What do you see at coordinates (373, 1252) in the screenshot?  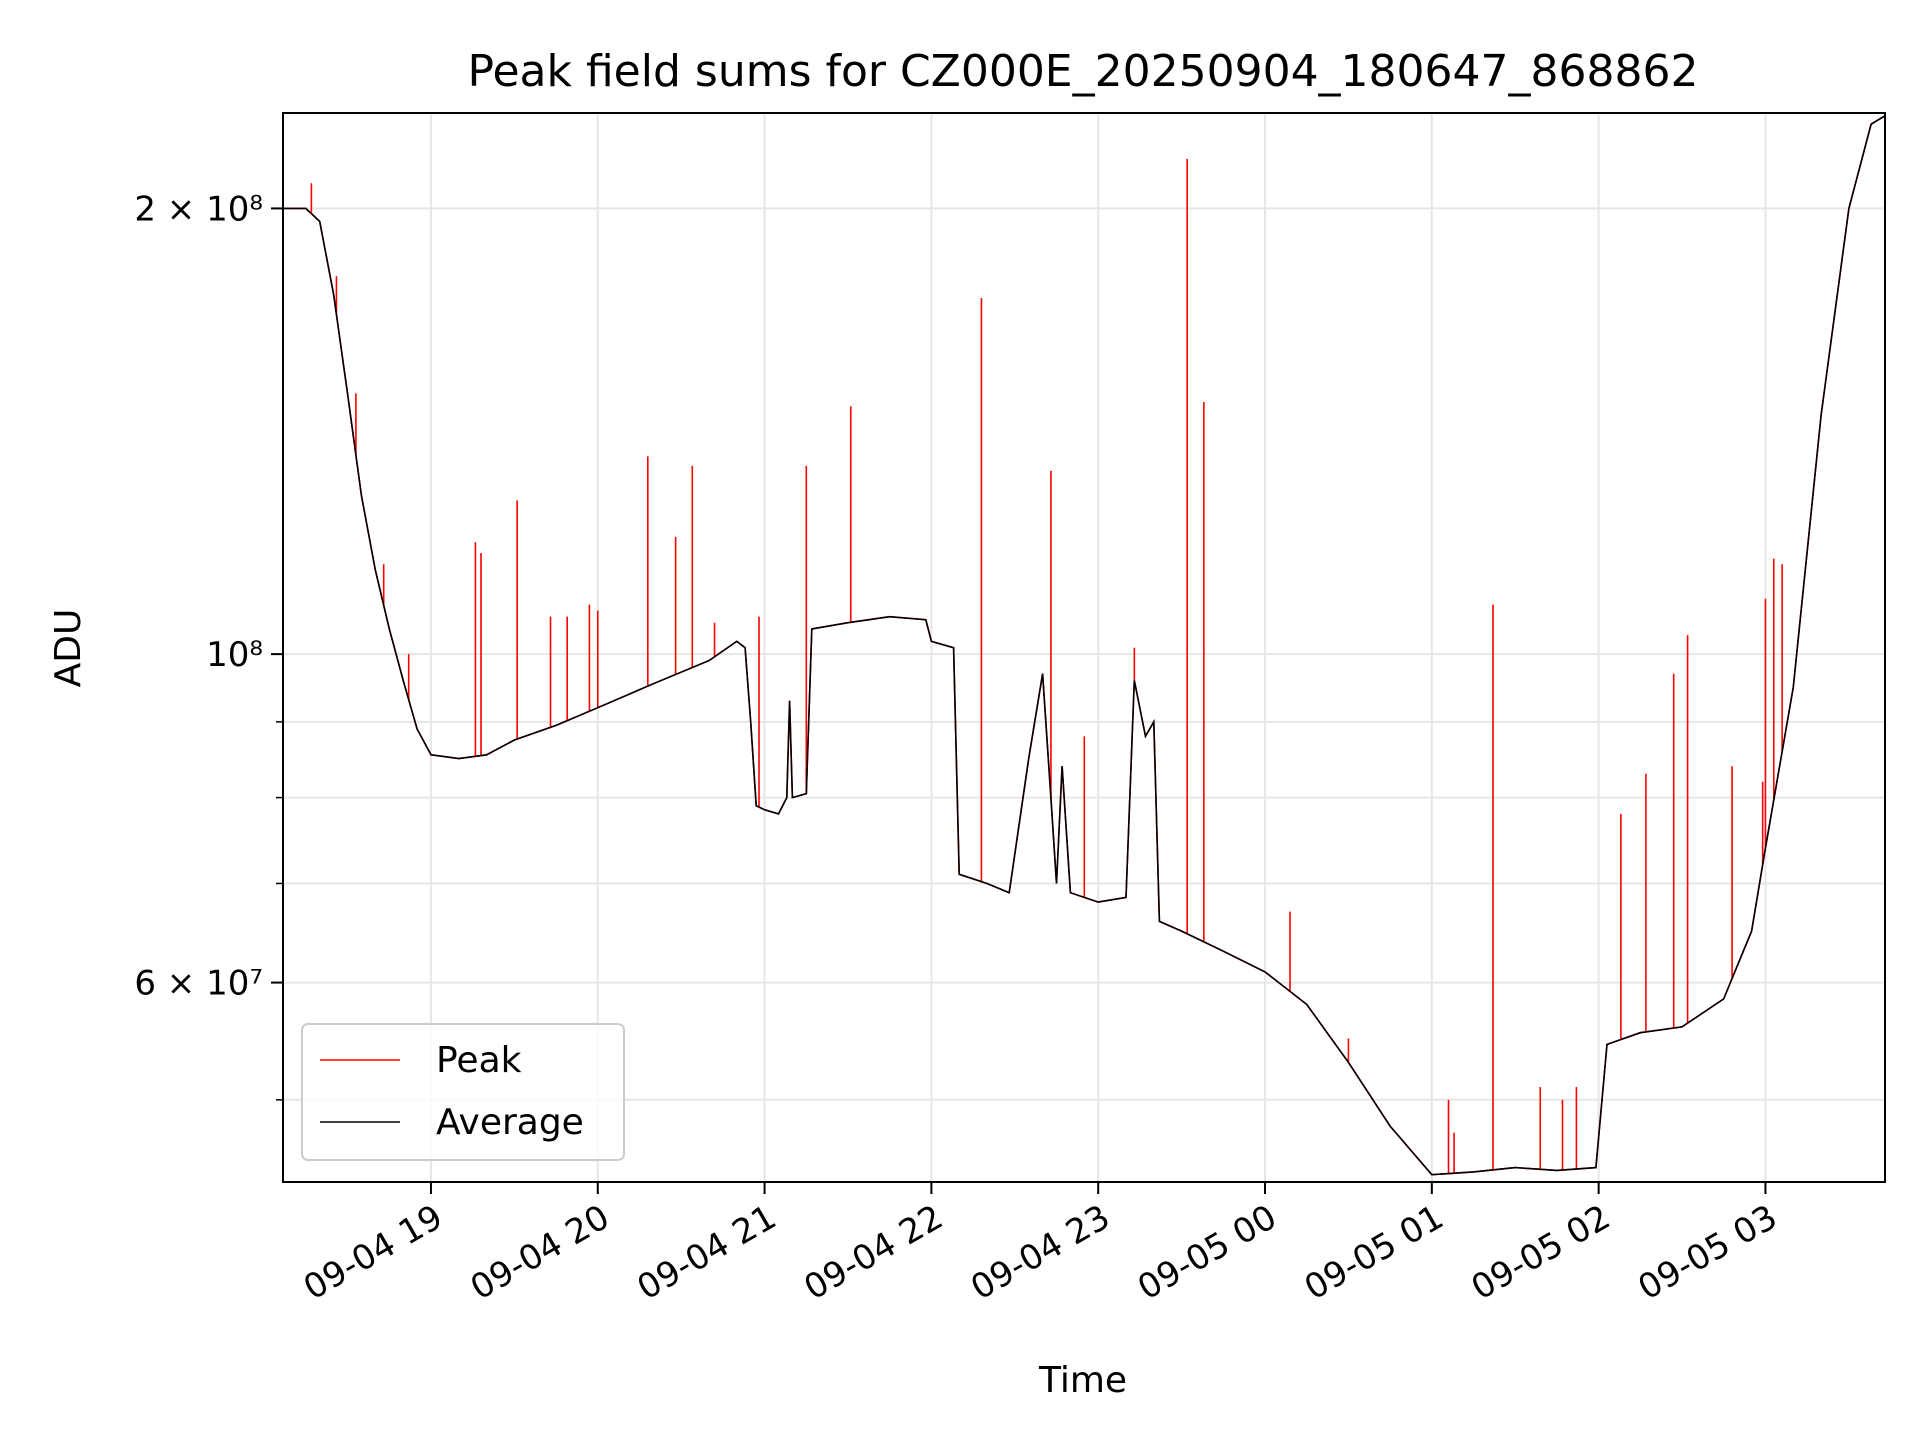 I see `x-tick-label: 09-04 19` at bounding box center [373, 1252].